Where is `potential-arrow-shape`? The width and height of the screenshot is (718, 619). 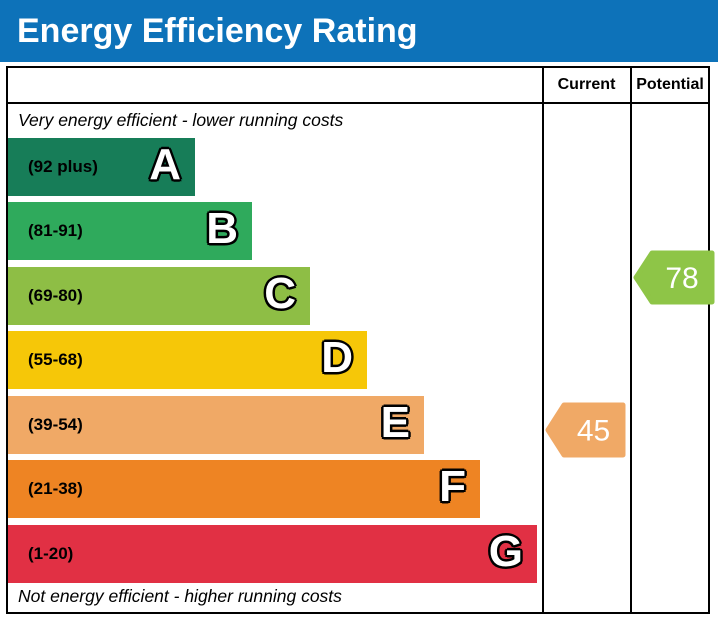
potential-arrow-shape is located at coordinates (673, 277).